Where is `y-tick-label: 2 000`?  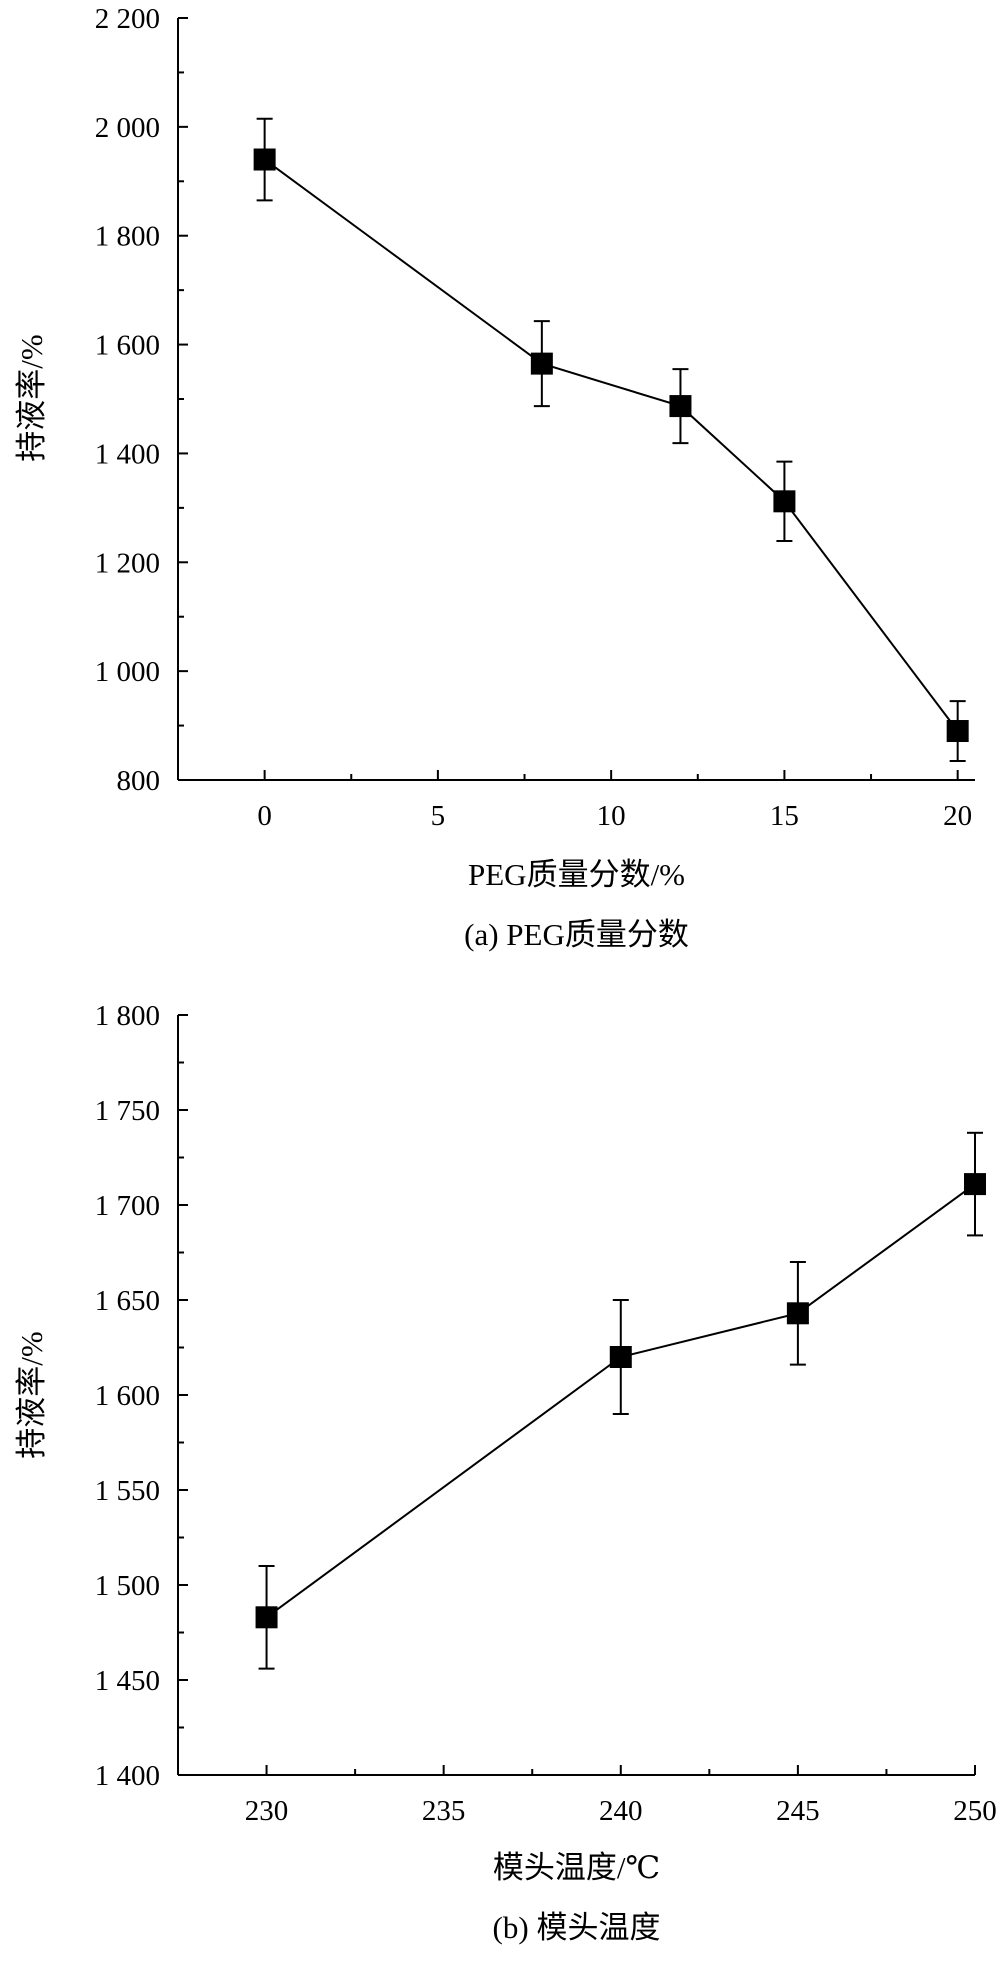
y-tick-label: 2 000 is located at coordinates (127, 128).